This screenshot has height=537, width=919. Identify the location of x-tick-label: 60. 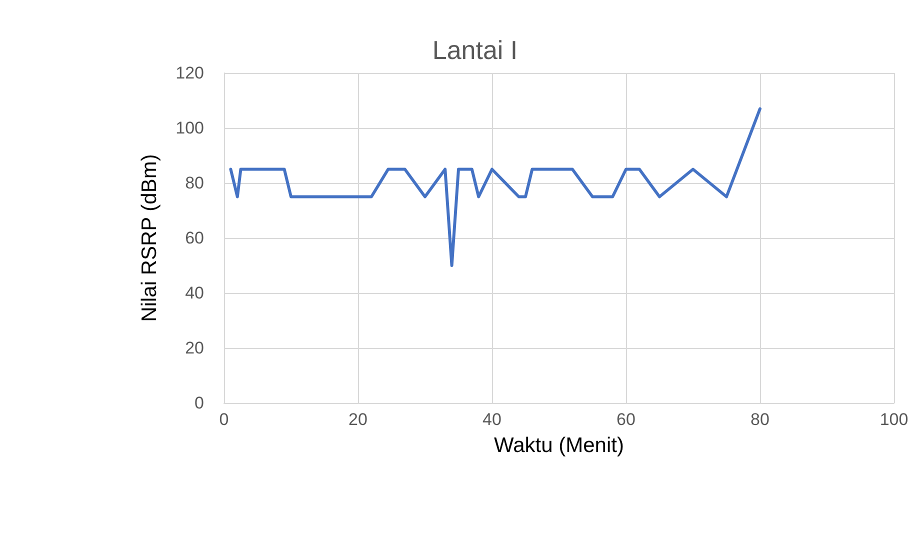
(626, 419).